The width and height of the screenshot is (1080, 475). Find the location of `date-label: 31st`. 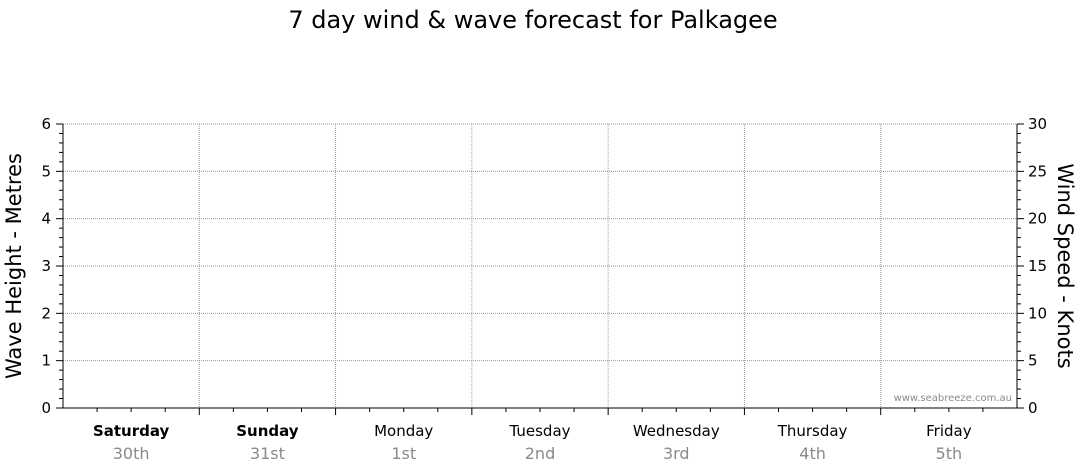

date-label: 31st is located at coordinates (267, 453).